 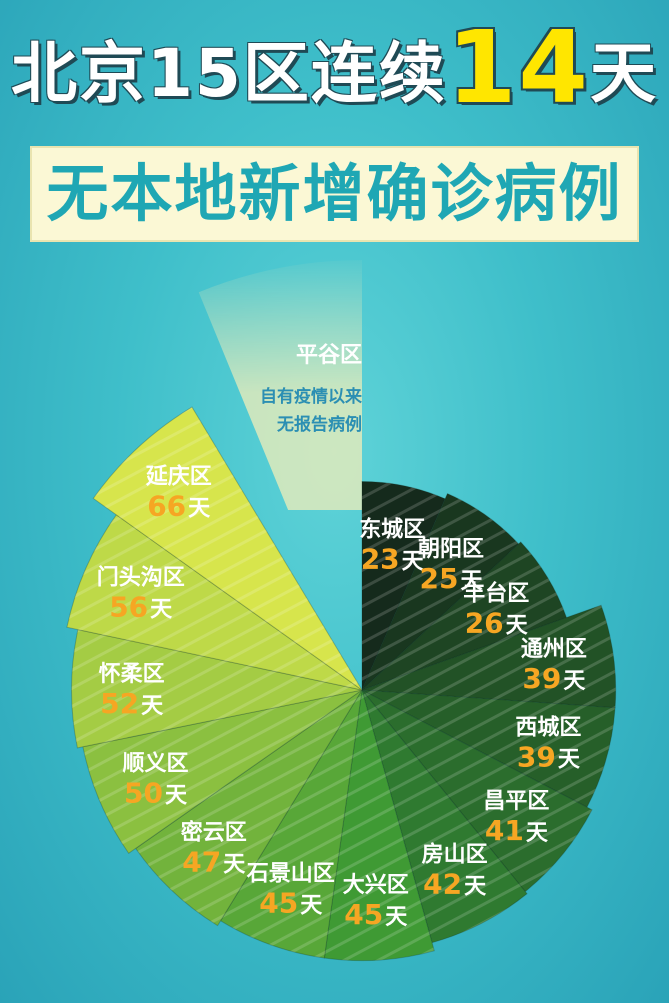 I want to click on category-label: 昌平区, so click(x=516, y=801).